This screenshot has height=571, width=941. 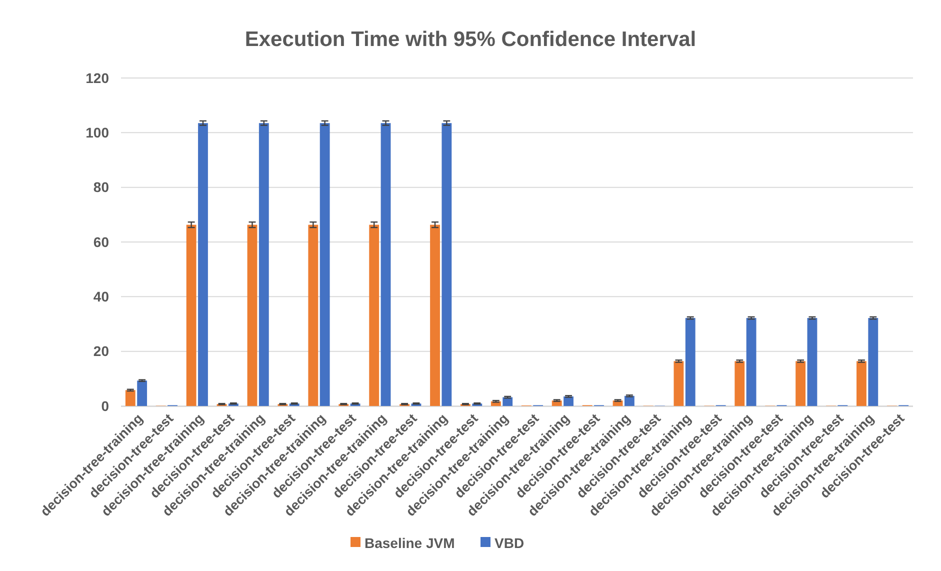 I want to click on y-tick-label: 40, so click(x=101, y=296).